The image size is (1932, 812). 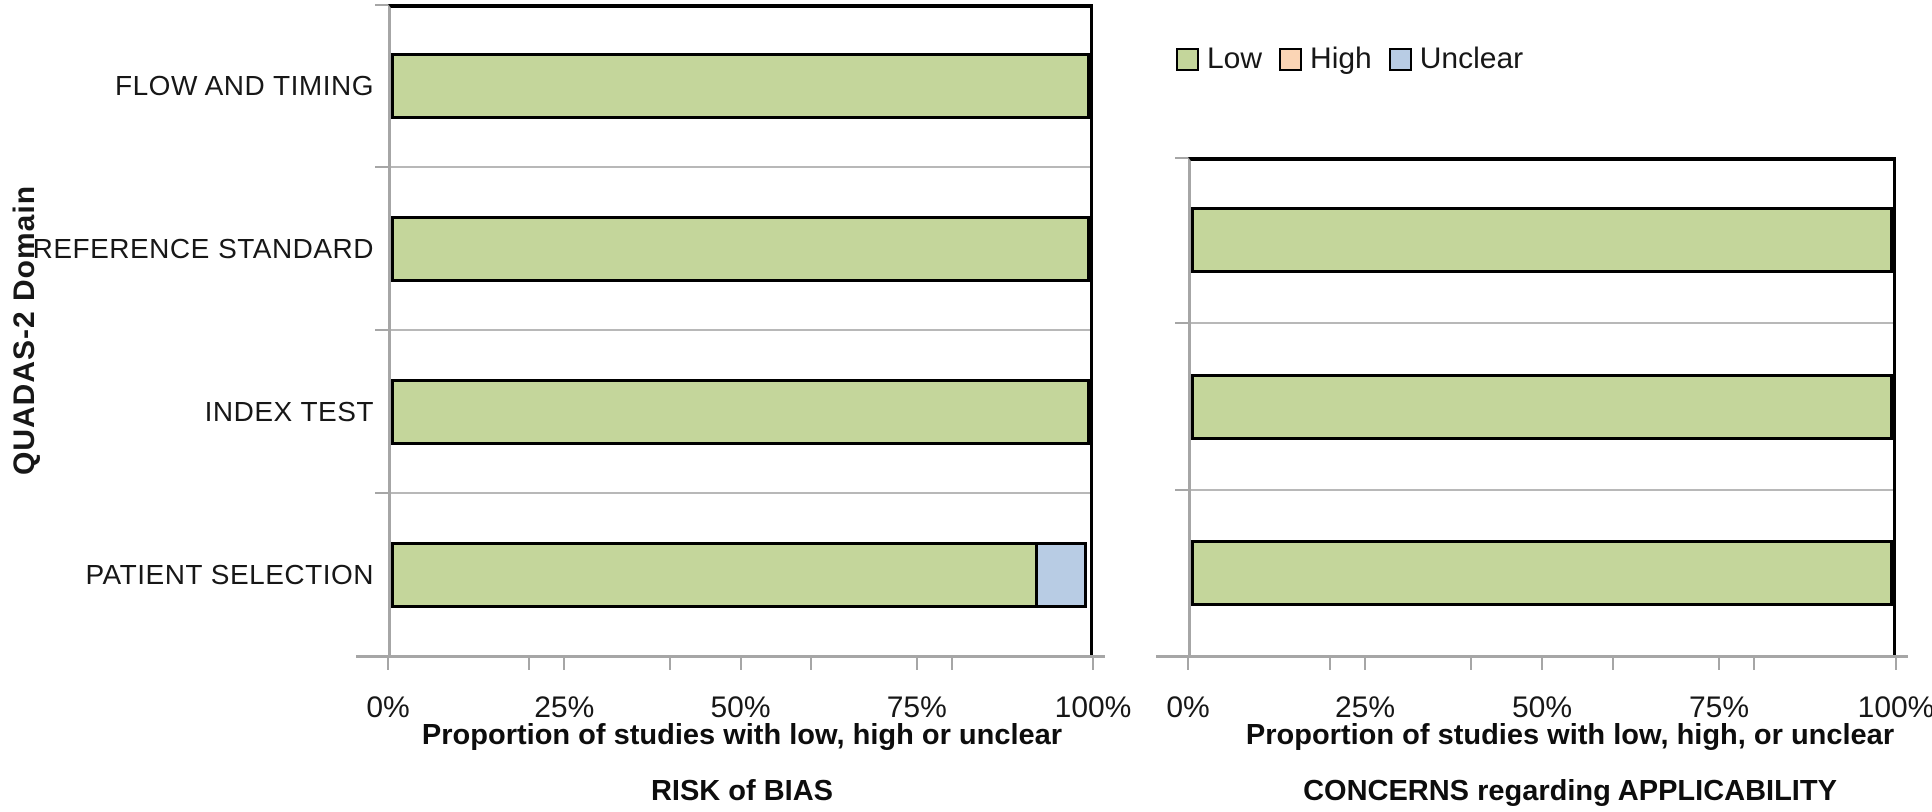 What do you see at coordinates (1235, 58) in the screenshot?
I see `legend-label-low: Low` at bounding box center [1235, 58].